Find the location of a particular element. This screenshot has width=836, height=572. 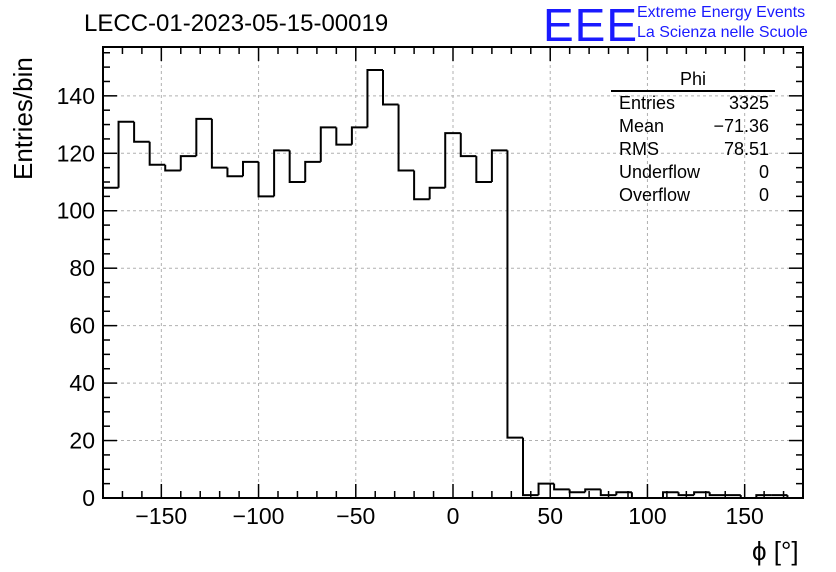

x-tick-label: −50 is located at coordinates (355, 516).